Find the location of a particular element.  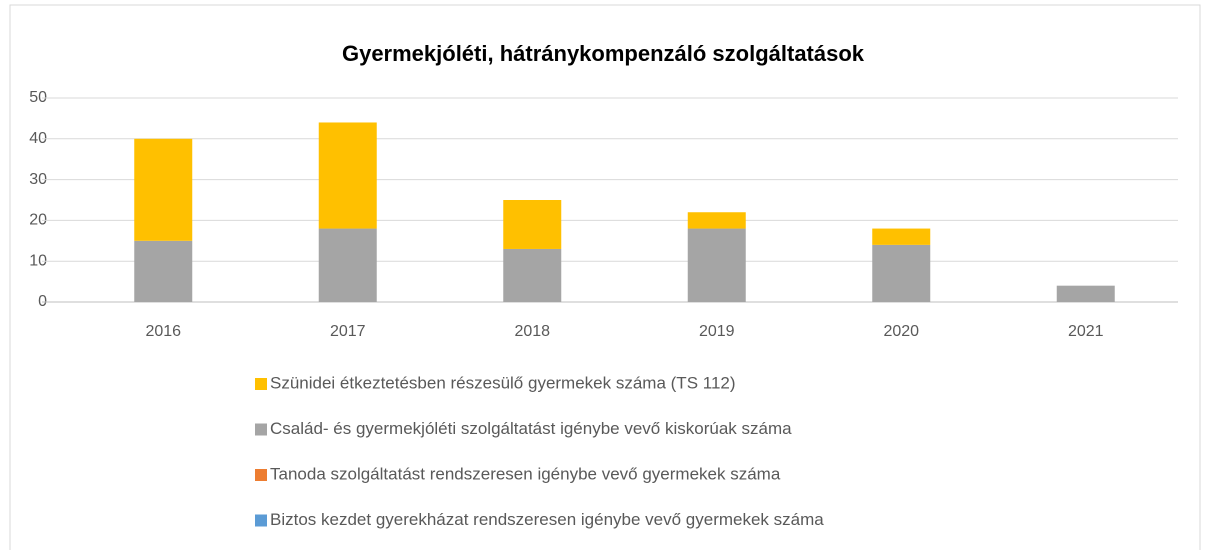

y-tick-label: 10 is located at coordinates (38, 260).